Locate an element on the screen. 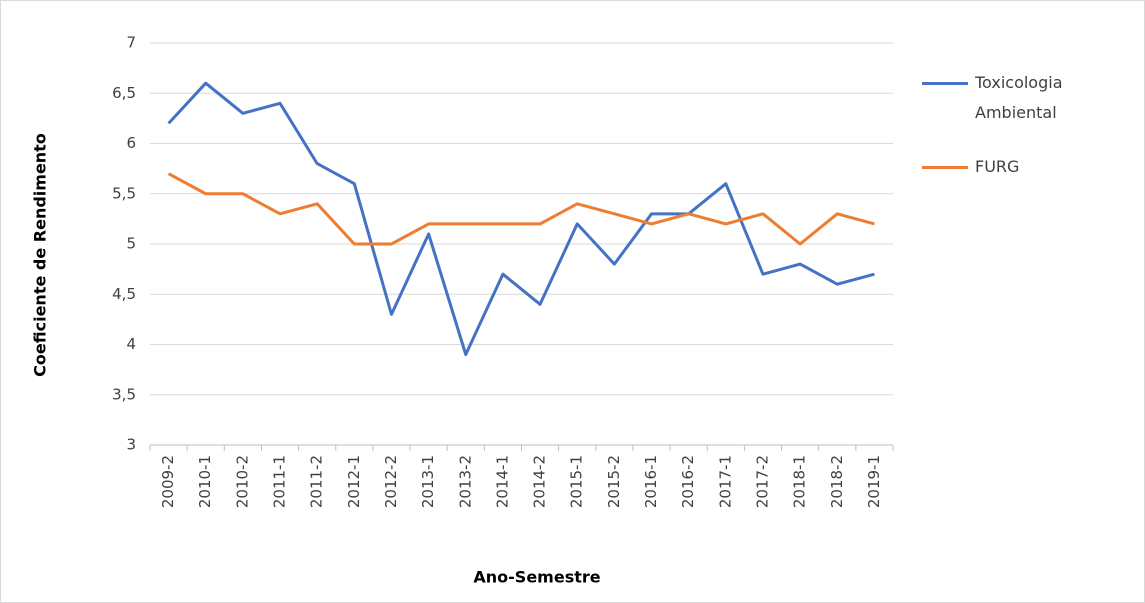 This screenshot has width=1145, height=603. x-tick-label: 2009-2 is located at coordinates (168, 481).